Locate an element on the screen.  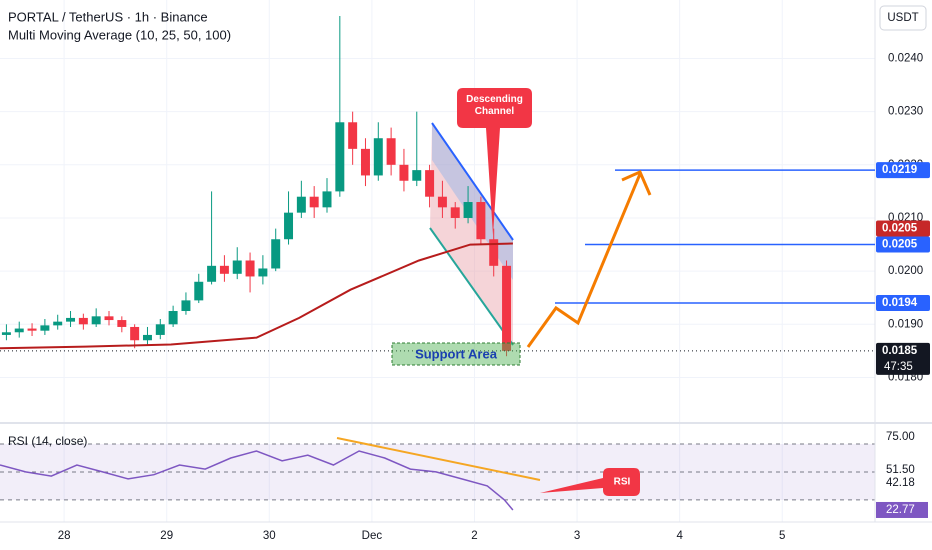
arrow-head is located at coordinates (636, 183).